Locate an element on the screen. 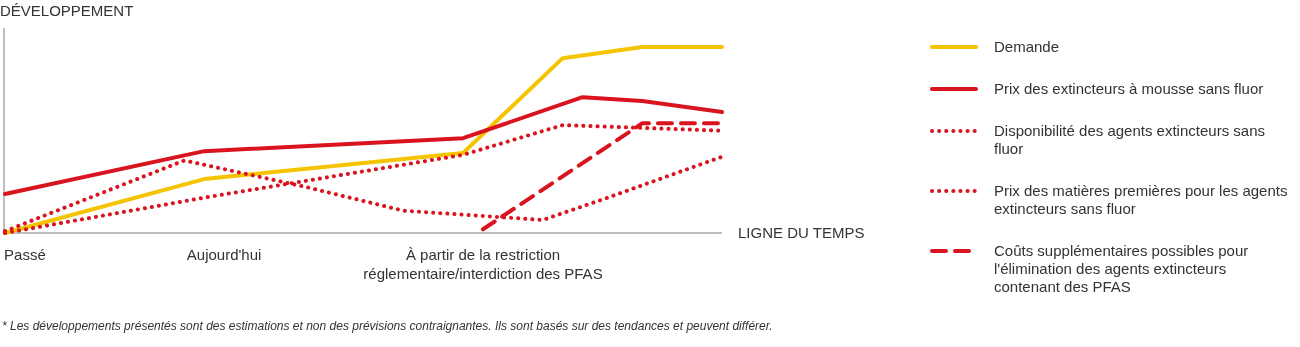 This screenshot has height=347, width=1300. legend-label: Demande is located at coordinates (1027, 46).